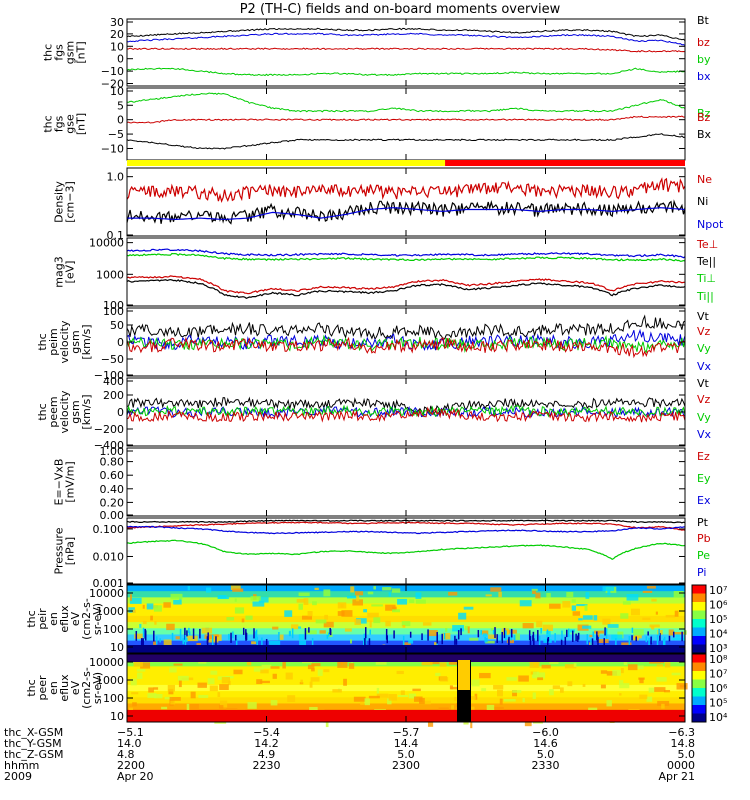 The width and height of the screenshot is (750, 800). Describe the element at coordinates (701, 572) in the screenshot. I see `legend-entry: Pi` at that location.